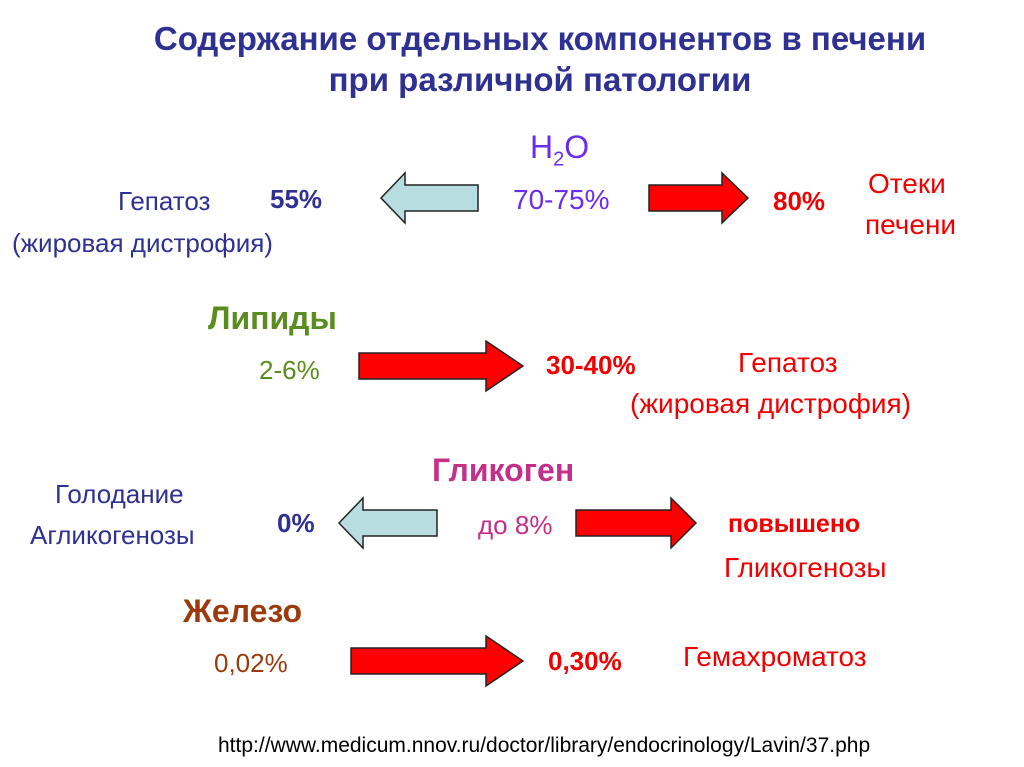 This screenshot has height=767, width=1024. What do you see at coordinates (540, 79) in the screenshot?
I see `title-line-2: при различной патологии` at bounding box center [540, 79].